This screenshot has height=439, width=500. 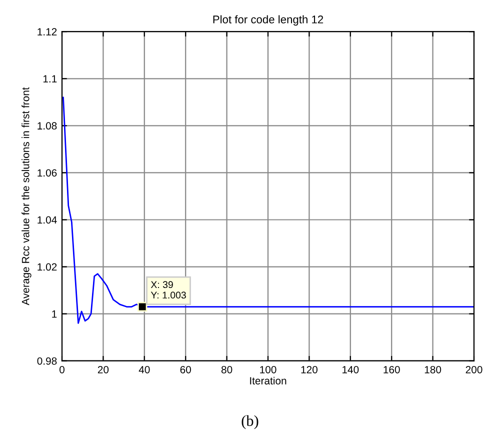 I want to click on y-tick-label: 1.02, so click(x=47, y=267).